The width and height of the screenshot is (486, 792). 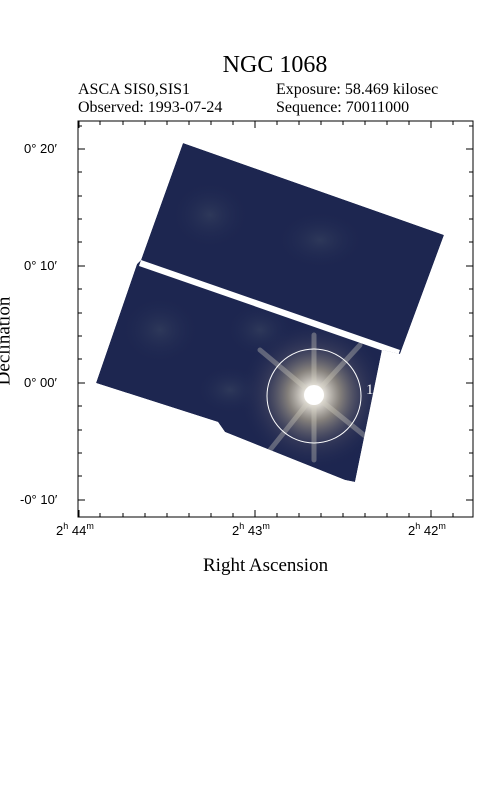 I want to click on exposure-label: Exposure: 58.469 kilosec, so click(x=357, y=89).